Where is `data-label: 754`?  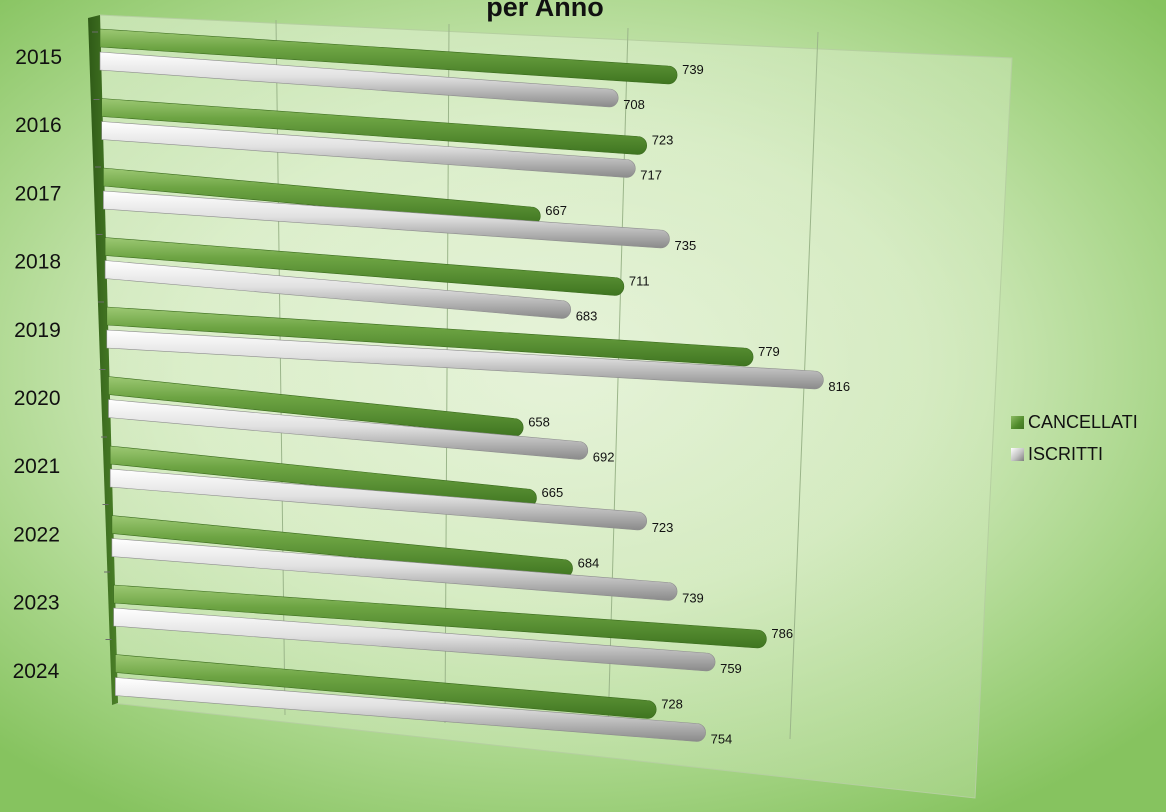 data-label: 754 is located at coordinates (722, 739).